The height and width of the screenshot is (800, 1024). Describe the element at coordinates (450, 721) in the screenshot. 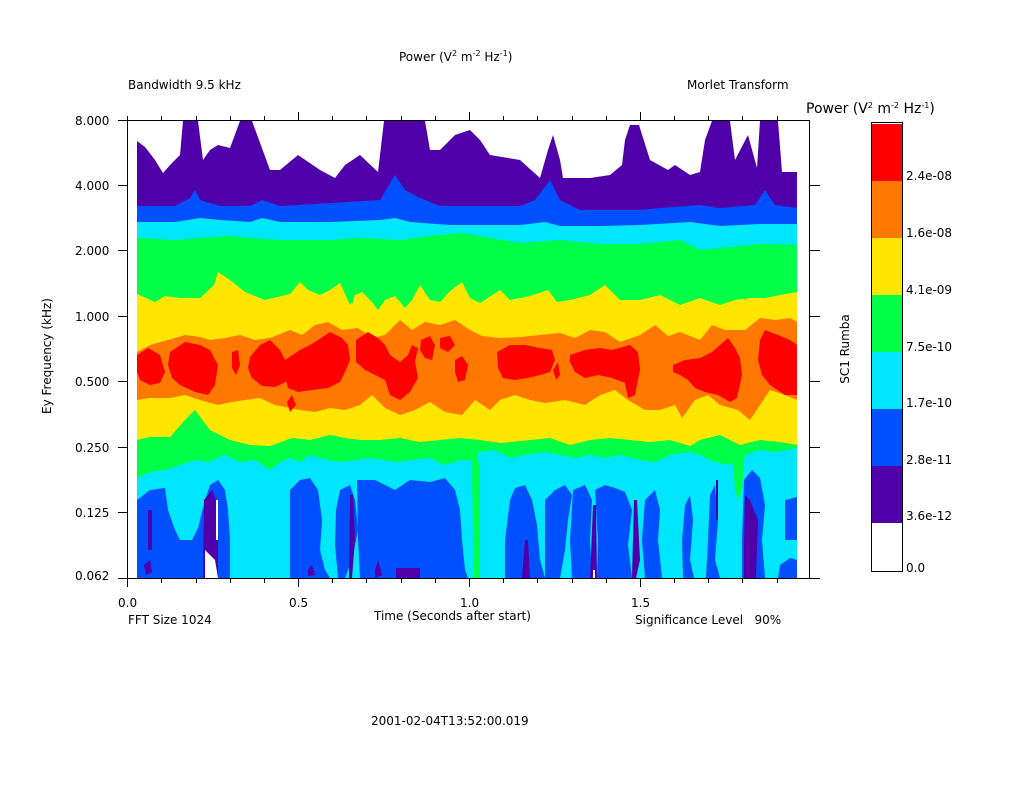

I see `timestamp-label: 2001-02-04T13:52:00.019` at that location.